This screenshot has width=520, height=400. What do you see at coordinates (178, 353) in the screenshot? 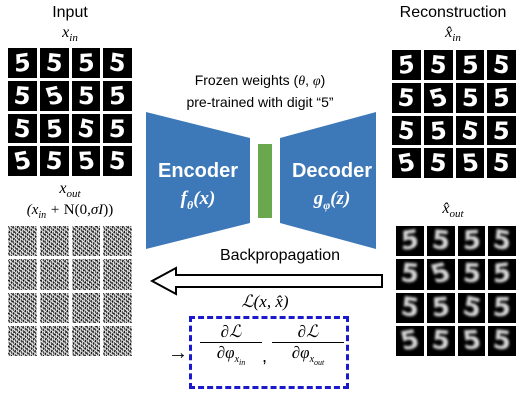
I see `gradient-arrow-icon: →` at bounding box center [178, 353].